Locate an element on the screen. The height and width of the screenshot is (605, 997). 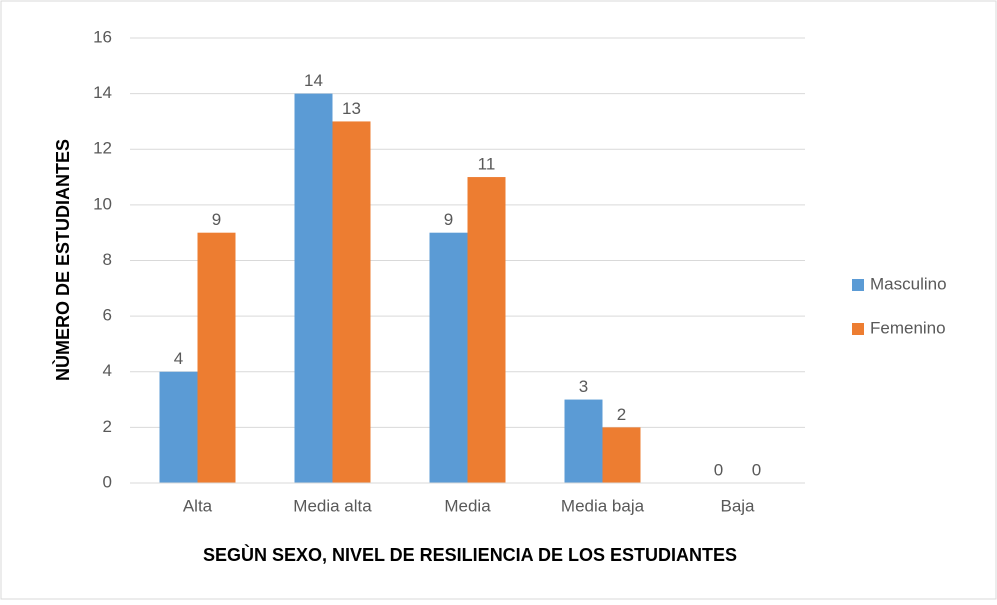
y-tick-label: 16 is located at coordinates (102, 36).